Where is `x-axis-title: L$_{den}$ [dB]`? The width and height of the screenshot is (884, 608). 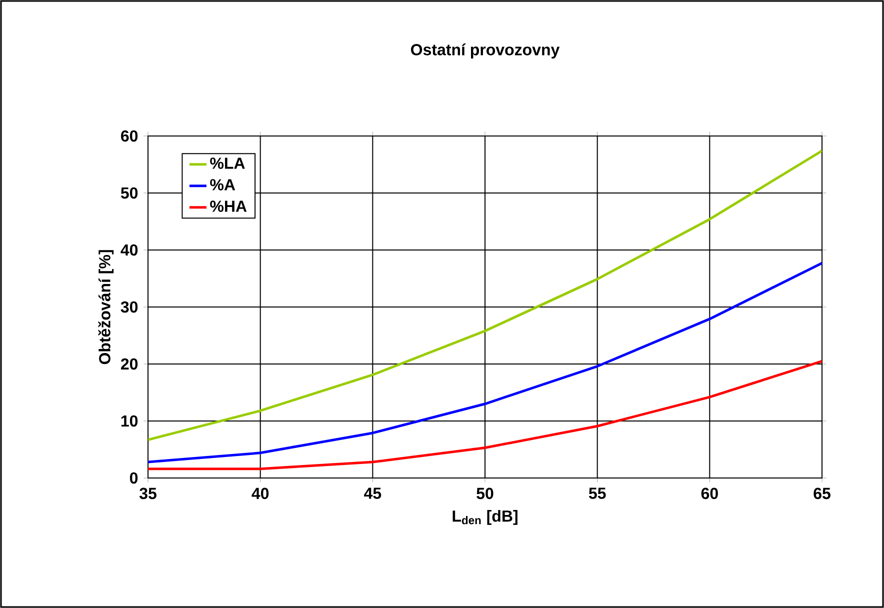 x-axis-title: L$_{den}$ [dB] is located at coordinates (485, 517).